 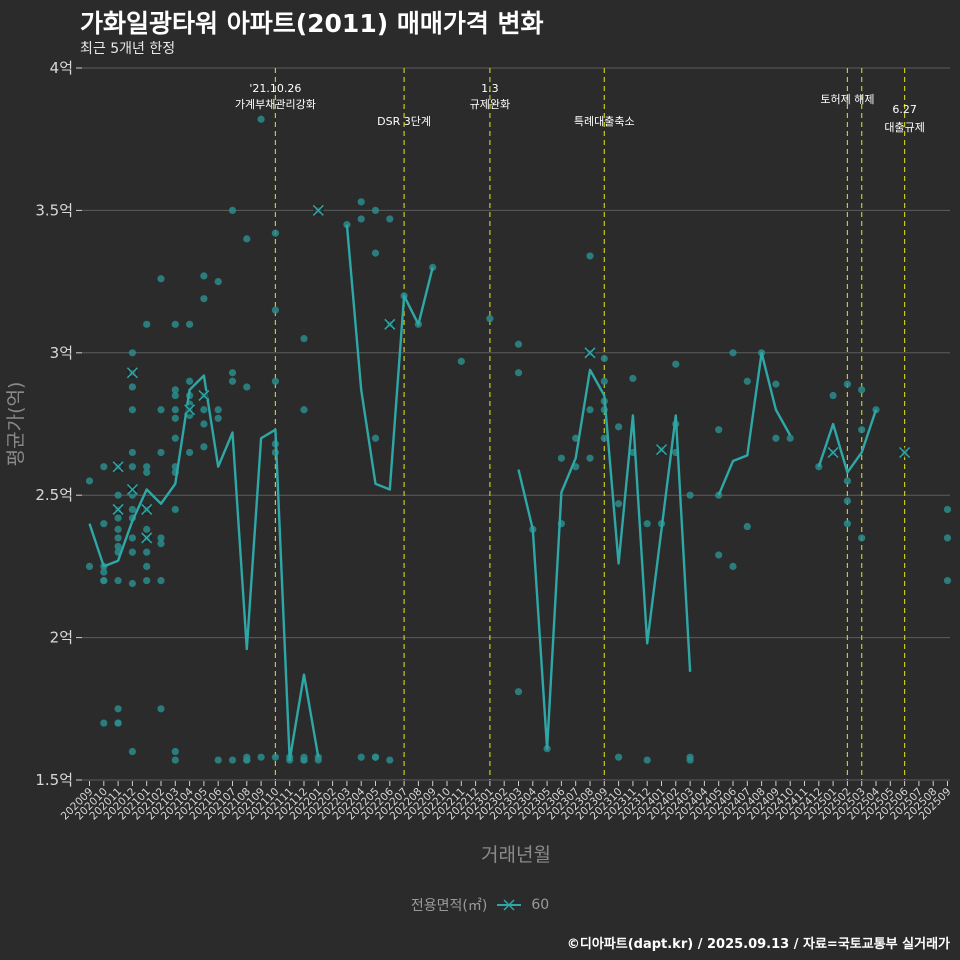 What do you see at coordinates (61, 68) in the screenshot?
I see `y-tick-label: 4억` at bounding box center [61, 68].